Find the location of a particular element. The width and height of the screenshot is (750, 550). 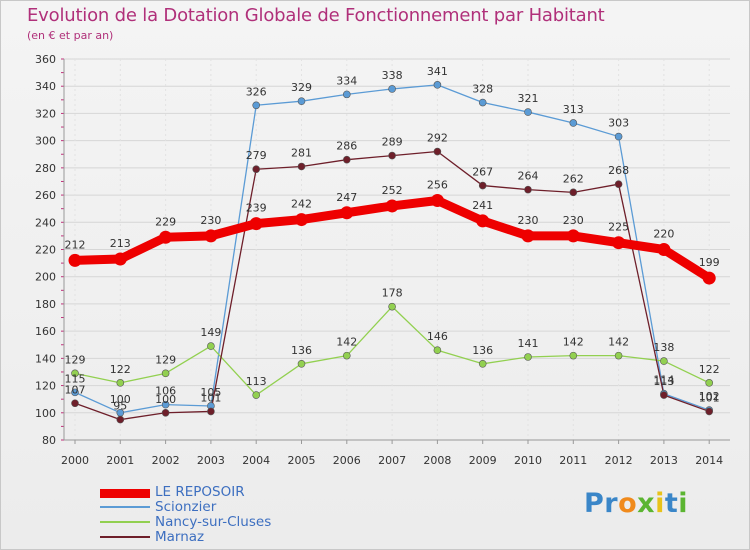

data-label: 313 is located at coordinates (573, 109).